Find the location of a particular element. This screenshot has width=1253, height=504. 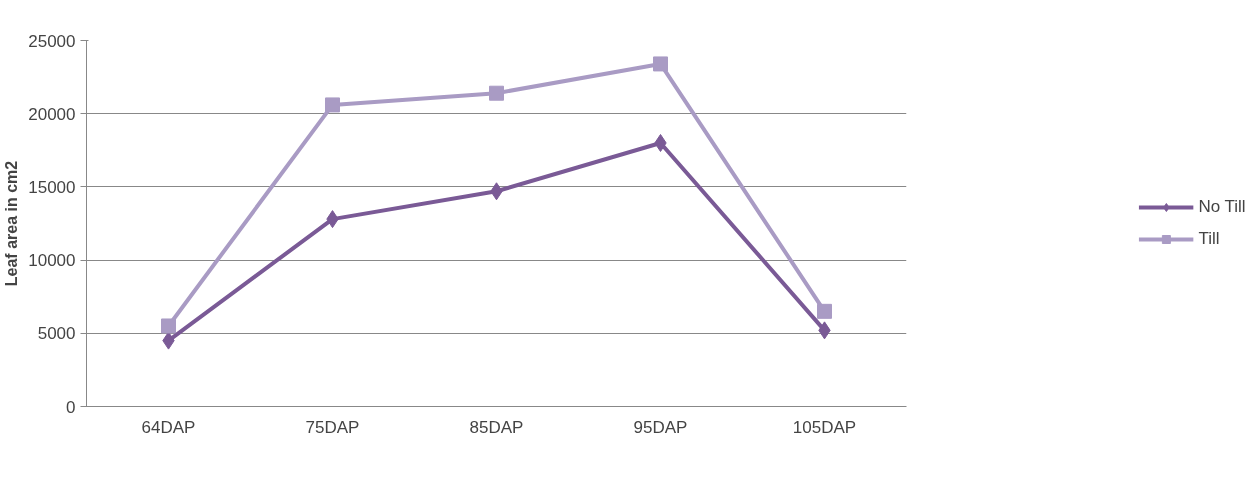

legend-label: No Till is located at coordinates (1222, 207).